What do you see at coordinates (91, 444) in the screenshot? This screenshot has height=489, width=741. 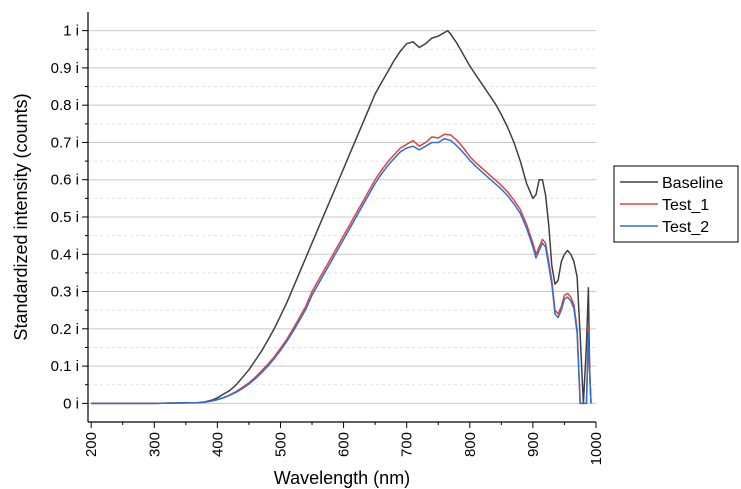 I see `x-tick-label: 200` at bounding box center [91, 444].